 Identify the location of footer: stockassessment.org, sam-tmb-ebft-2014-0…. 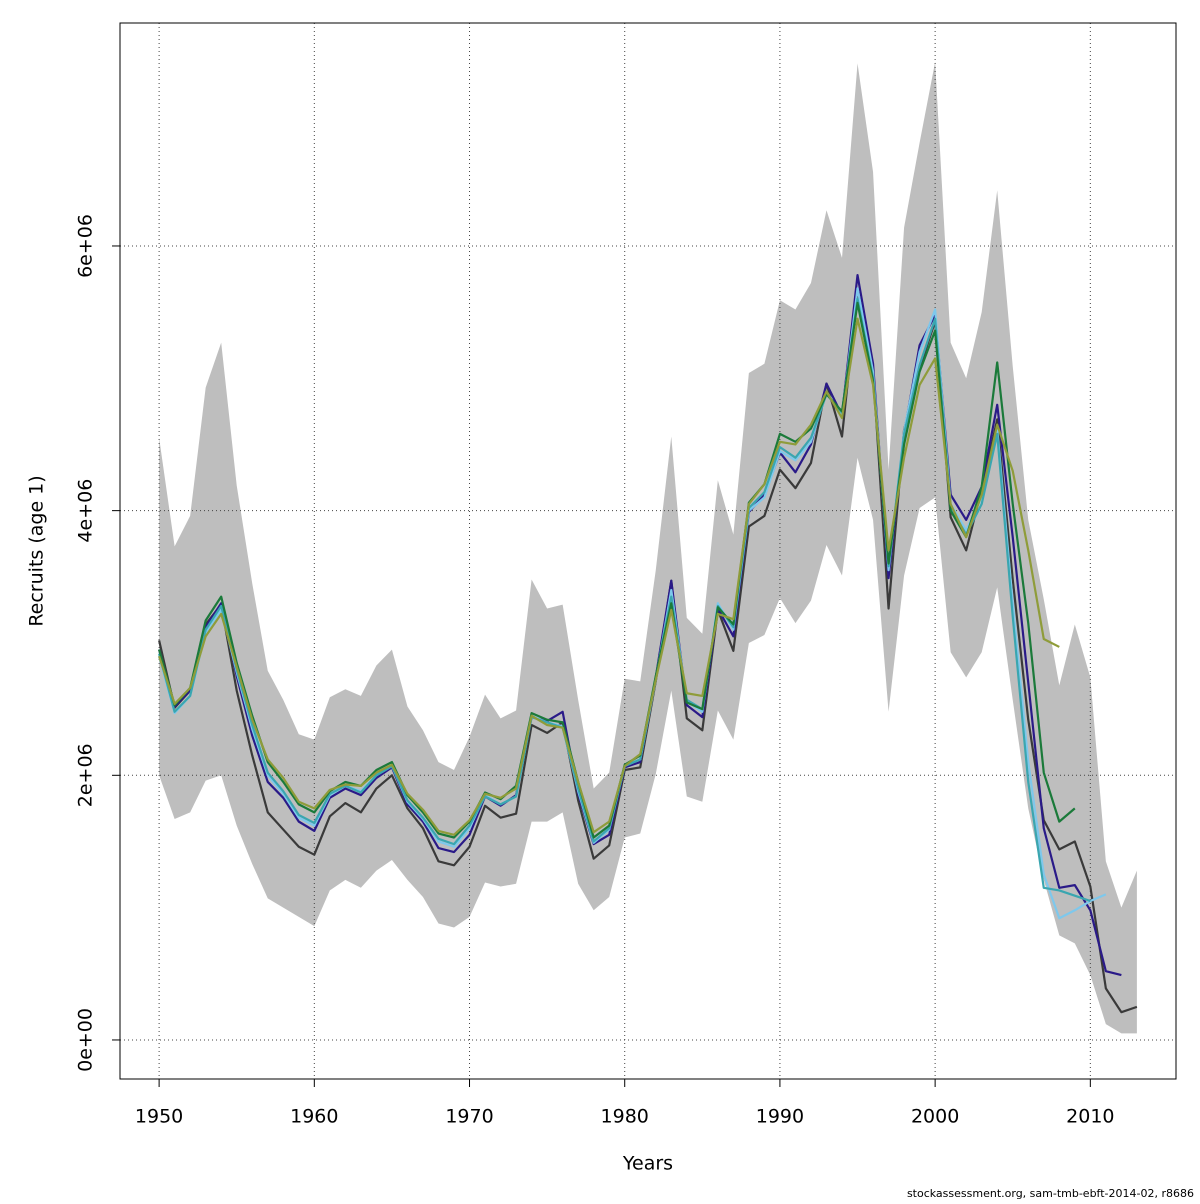
(1050, 1193).